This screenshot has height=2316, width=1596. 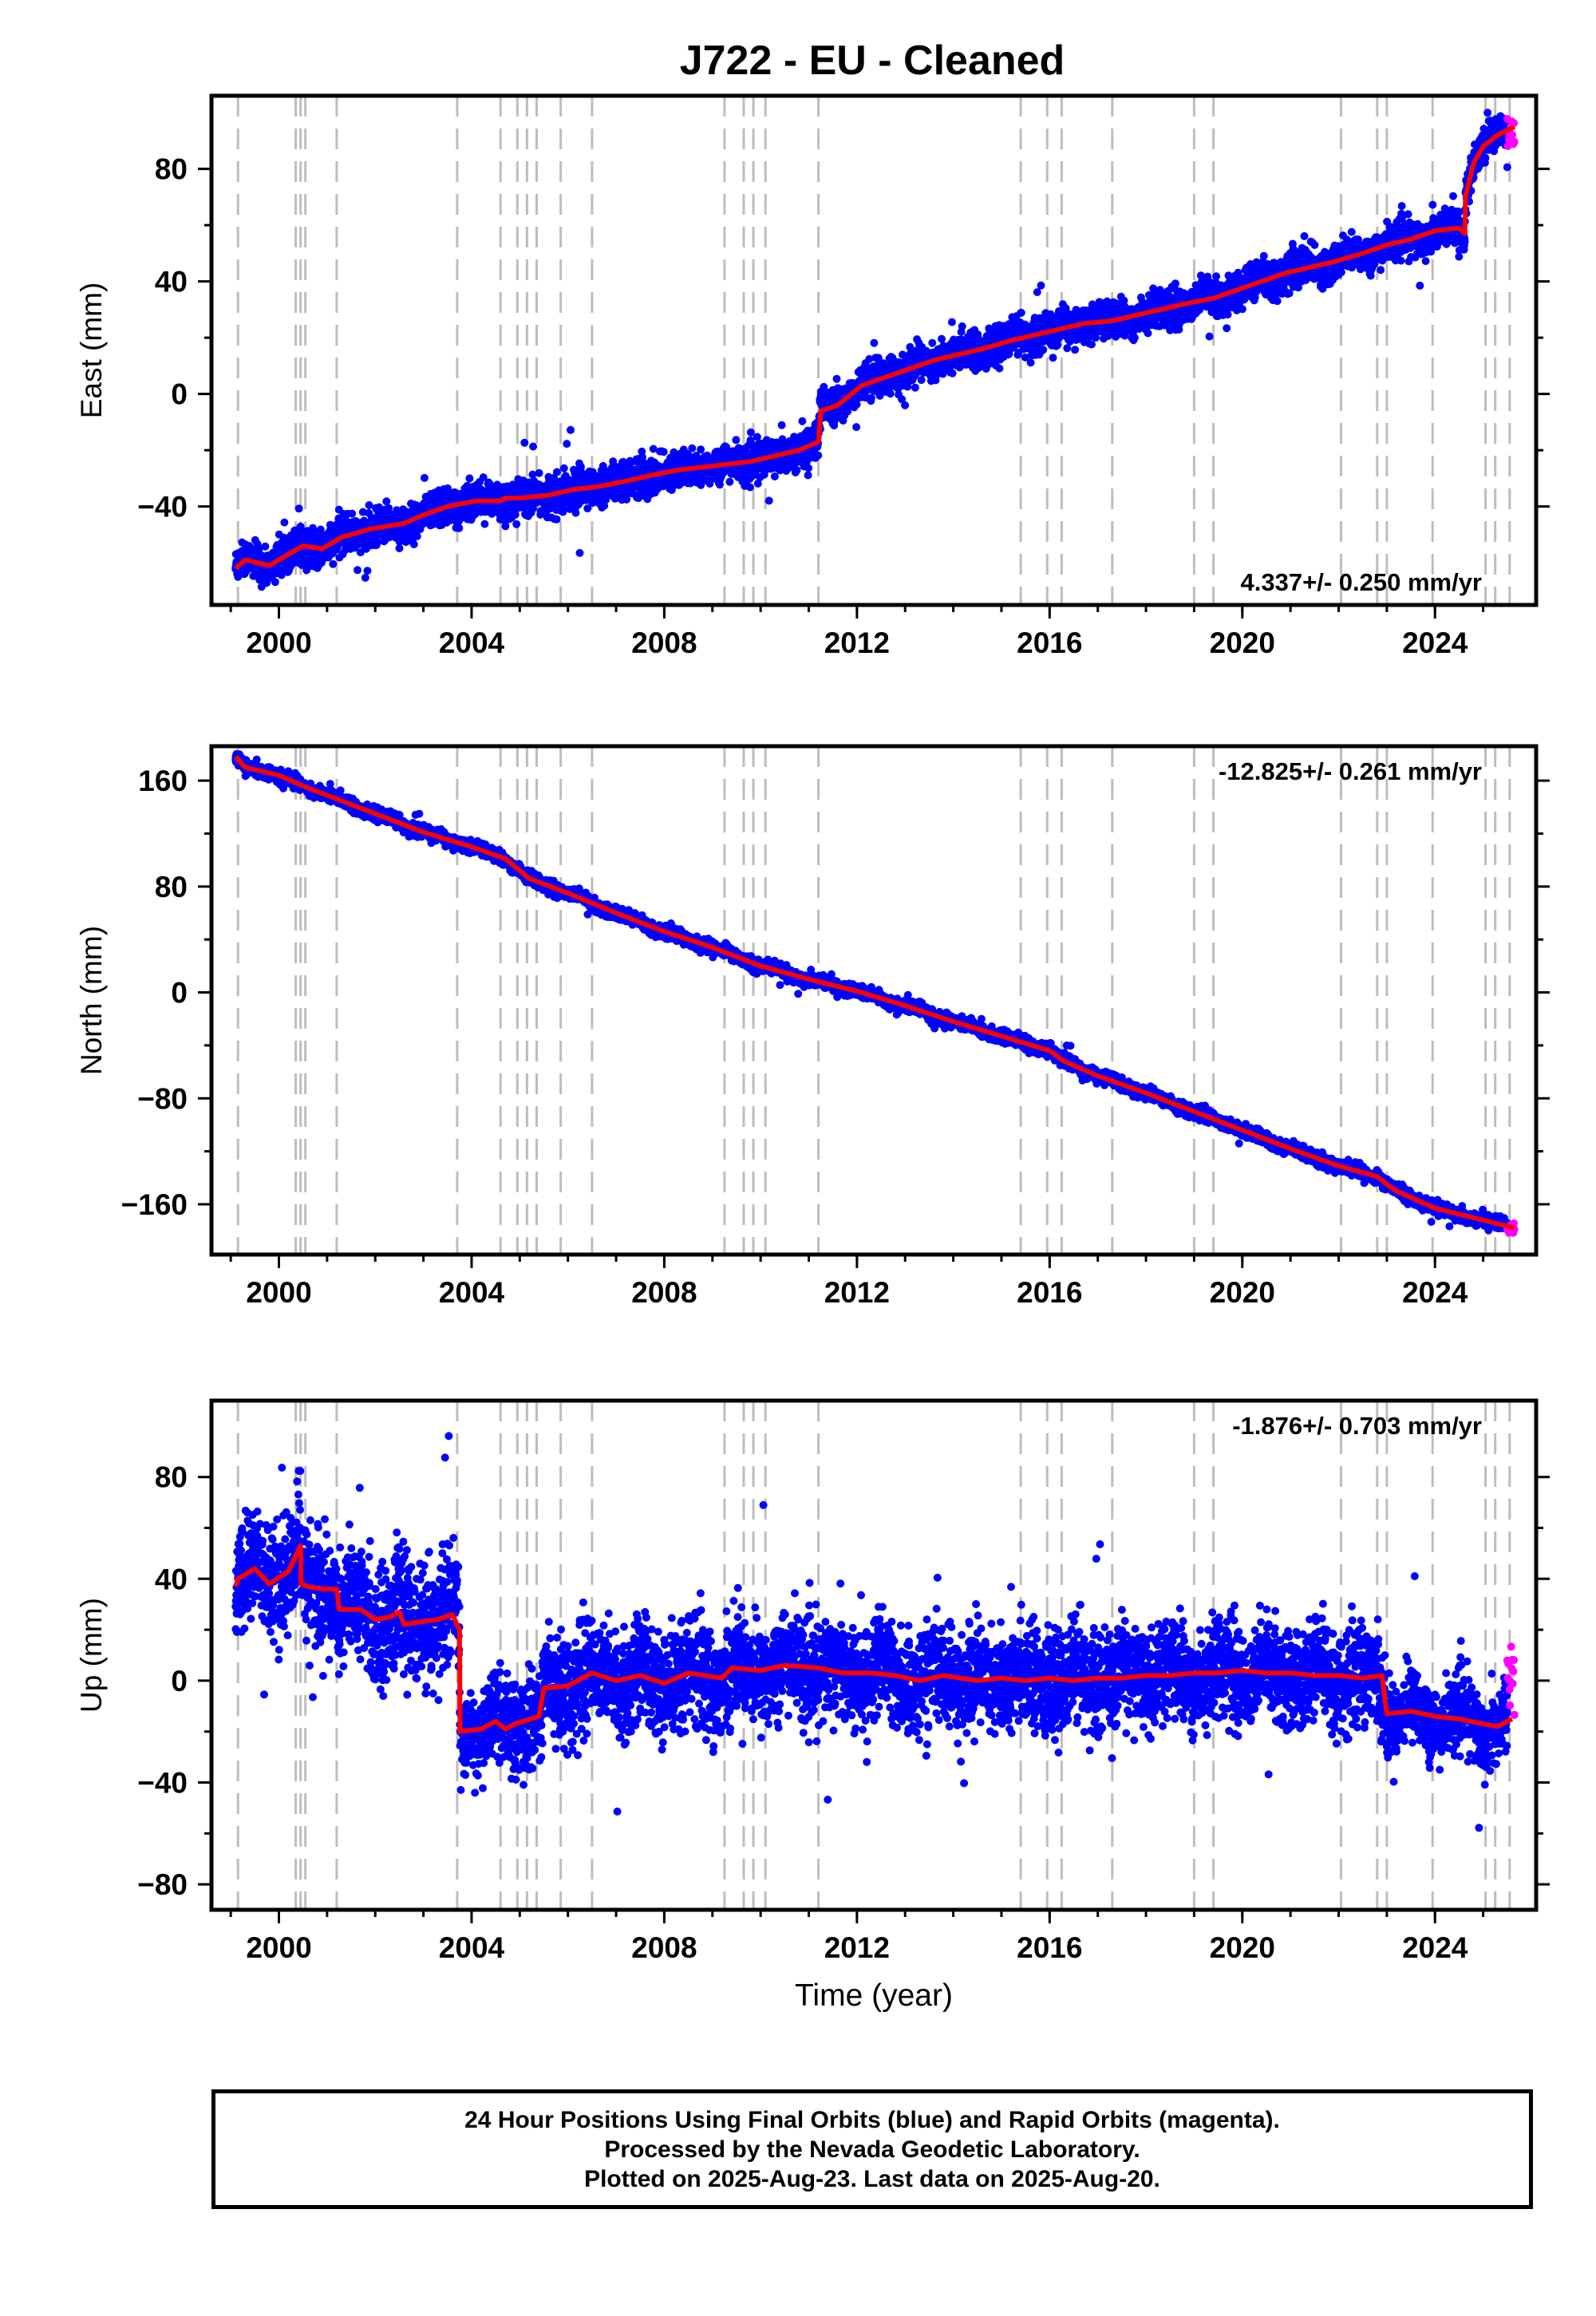 I want to click on x-axis-label: Time (year), so click(x=874, y=1996).